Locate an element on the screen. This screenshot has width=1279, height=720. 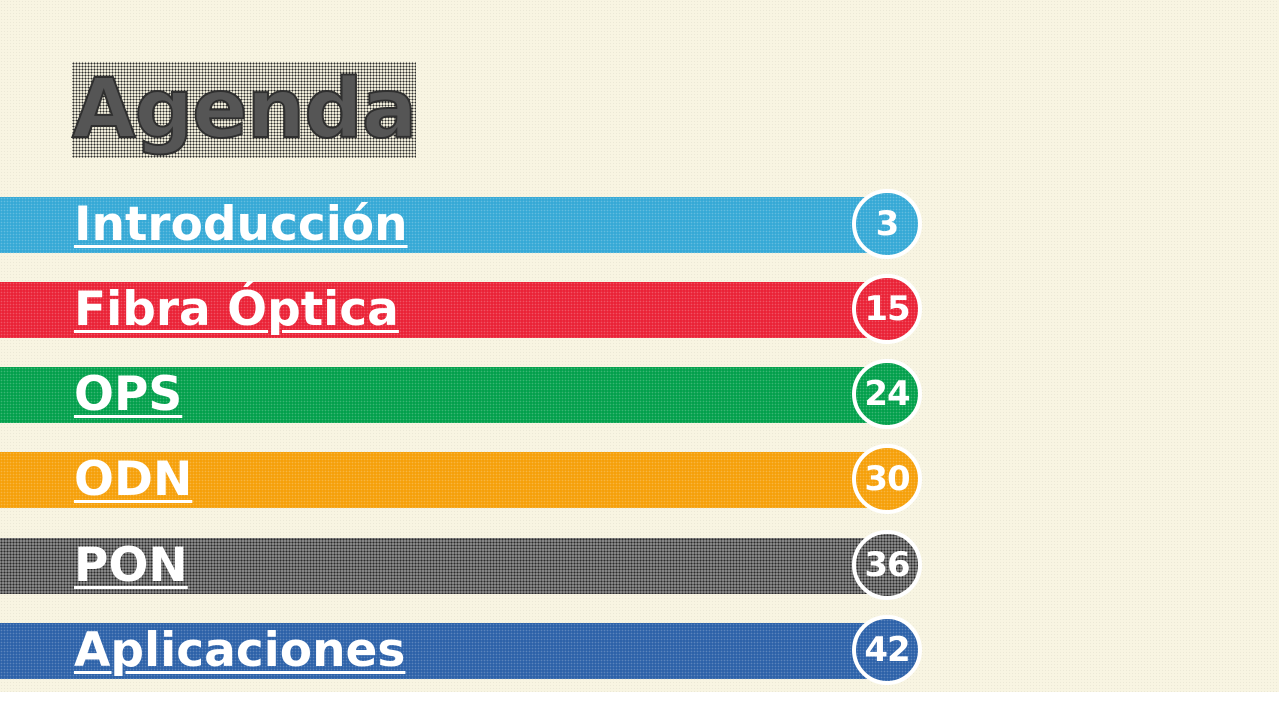
page-number-aplicaciones: 42 is located at coordinates (887, 650).